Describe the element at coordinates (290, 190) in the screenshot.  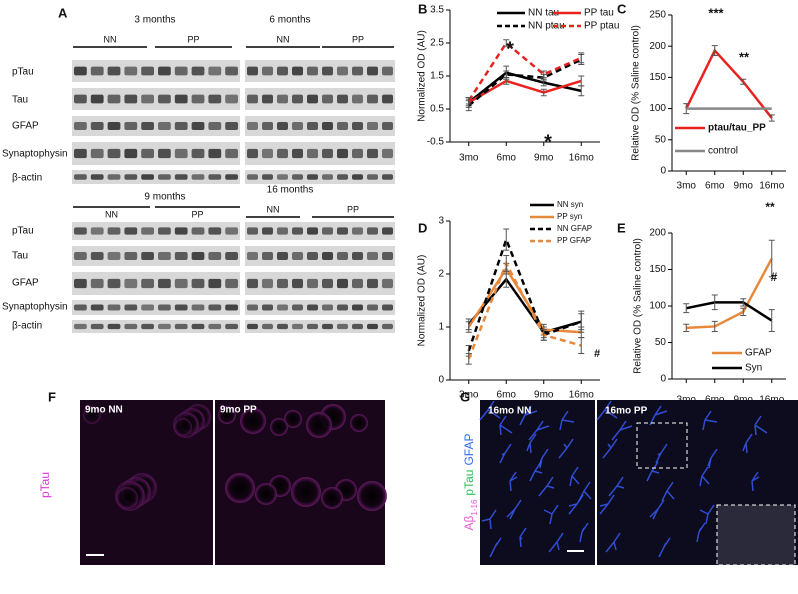
I see `blot-group-title: 16 months` at that location.